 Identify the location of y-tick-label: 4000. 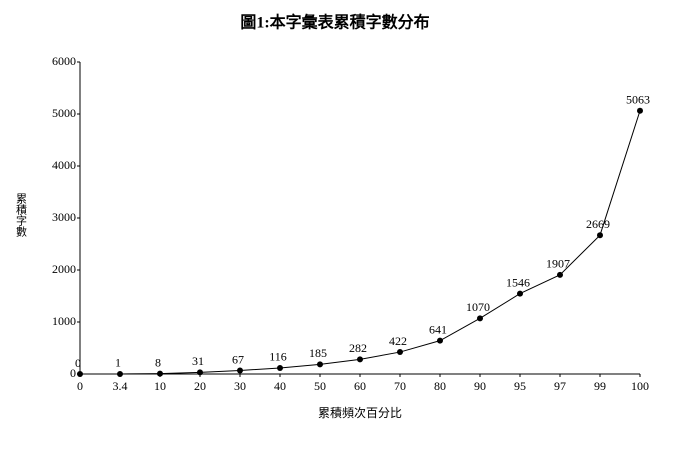
(64, 165).